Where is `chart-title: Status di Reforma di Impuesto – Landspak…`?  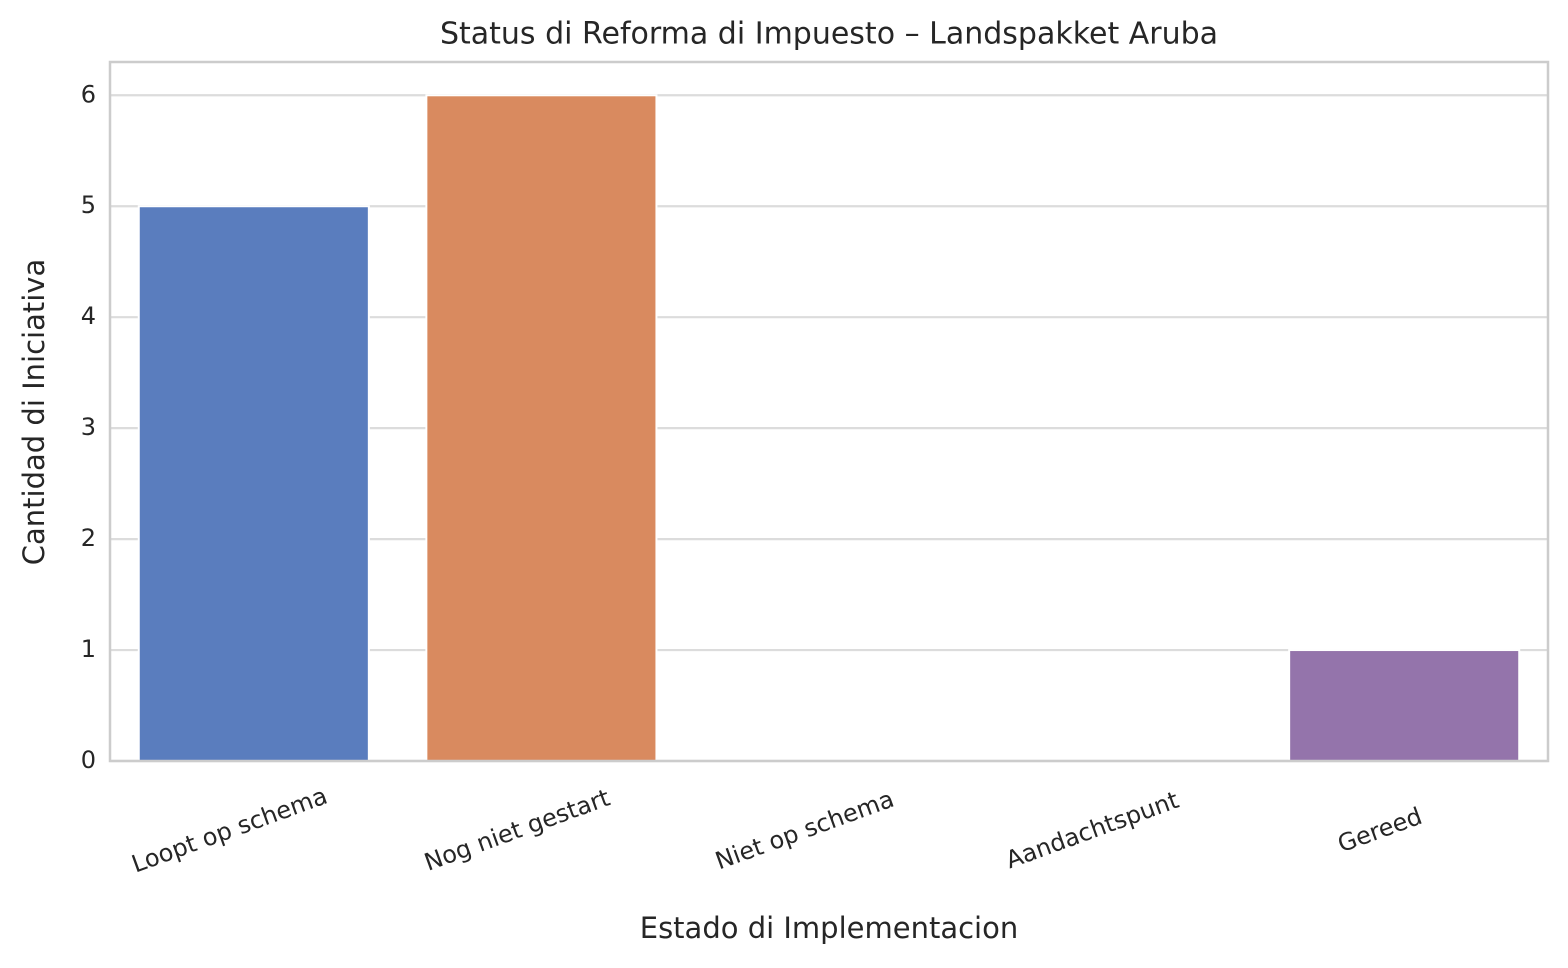 chart-title: Status di Reforma di Impuesto – Landspak… is located at coordinates (829, 34).